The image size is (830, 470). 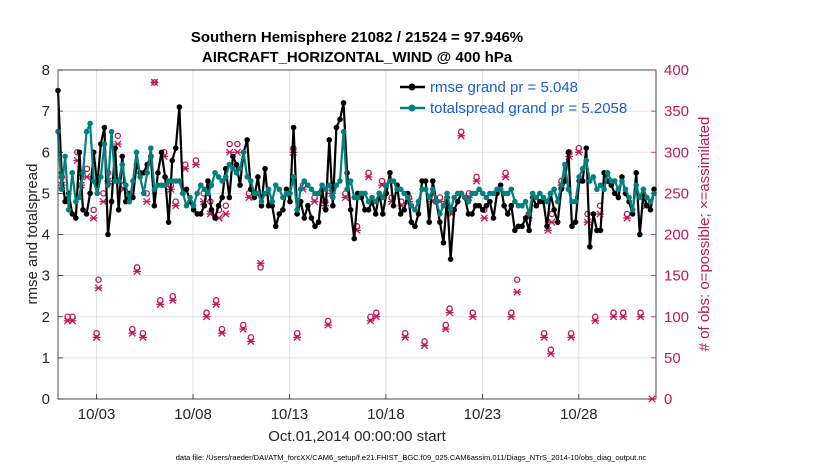 I want to click on x-tick-label: 10/13, so click(x=290, y=414).